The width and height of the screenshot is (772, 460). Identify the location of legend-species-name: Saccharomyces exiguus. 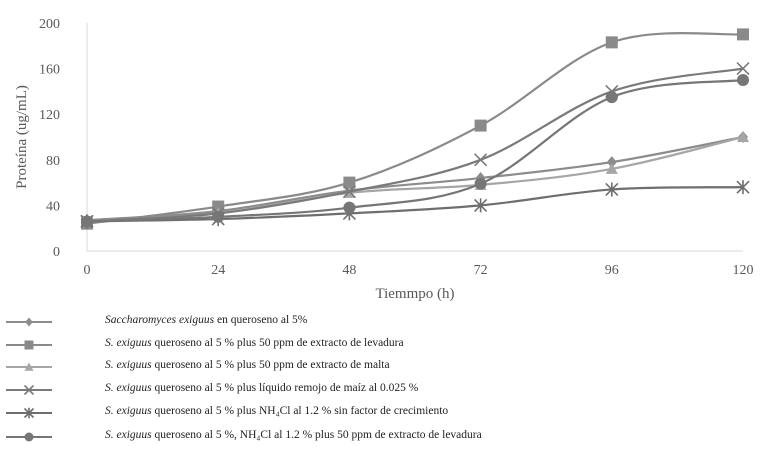
(160, 320).